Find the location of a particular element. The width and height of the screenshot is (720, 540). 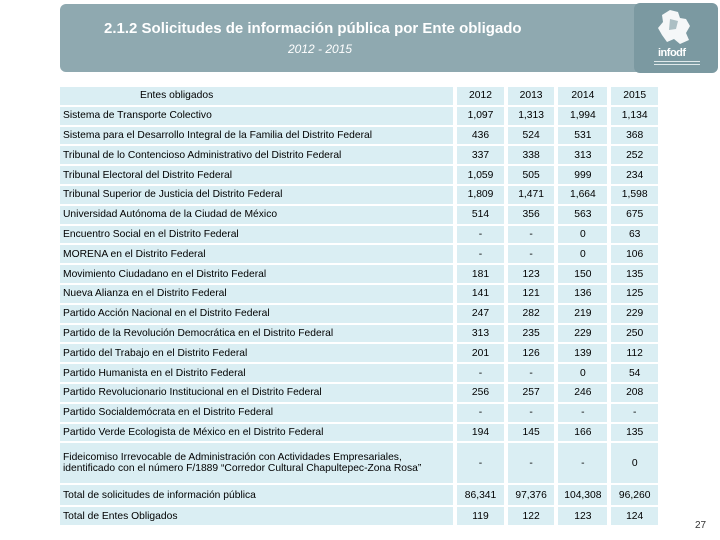

ente-value: 145 is located at coordinates (529, 432).